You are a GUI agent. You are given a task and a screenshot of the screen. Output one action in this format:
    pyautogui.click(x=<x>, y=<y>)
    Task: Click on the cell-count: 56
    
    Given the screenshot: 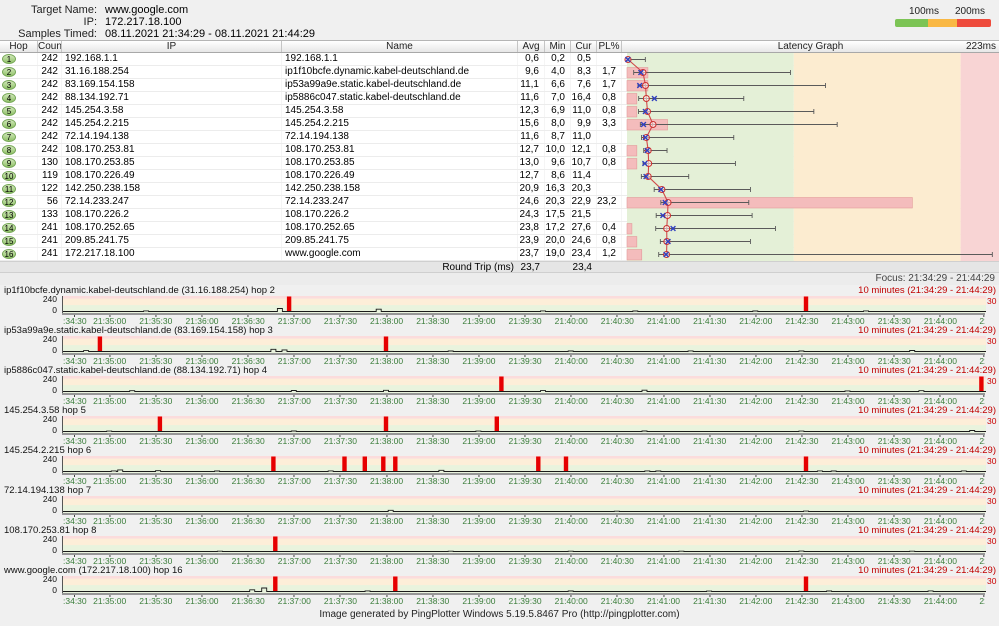 What is the action you would take?
    pyautogui.click(x=50, y=202)
    